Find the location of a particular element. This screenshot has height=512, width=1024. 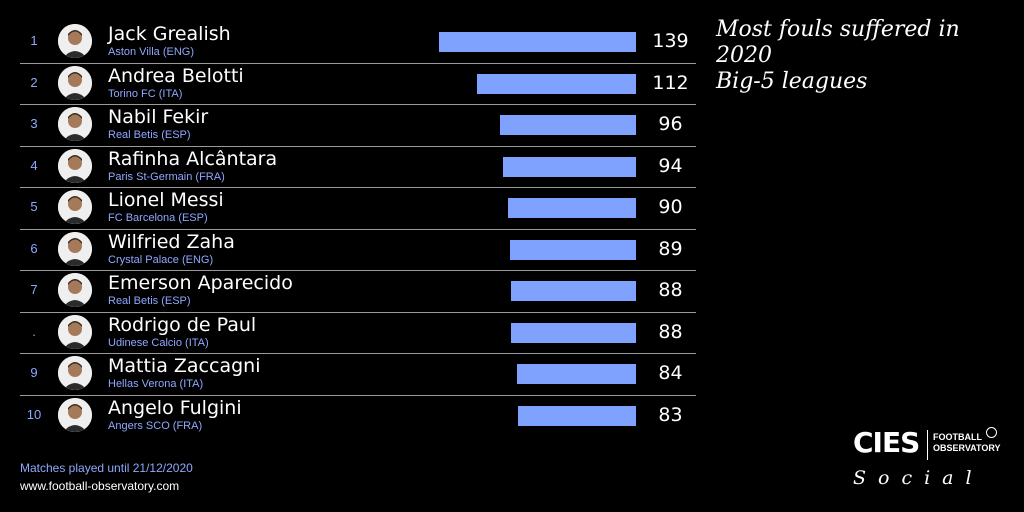

player-name: Wilfried Zaha is located at coordinates (171, 241).